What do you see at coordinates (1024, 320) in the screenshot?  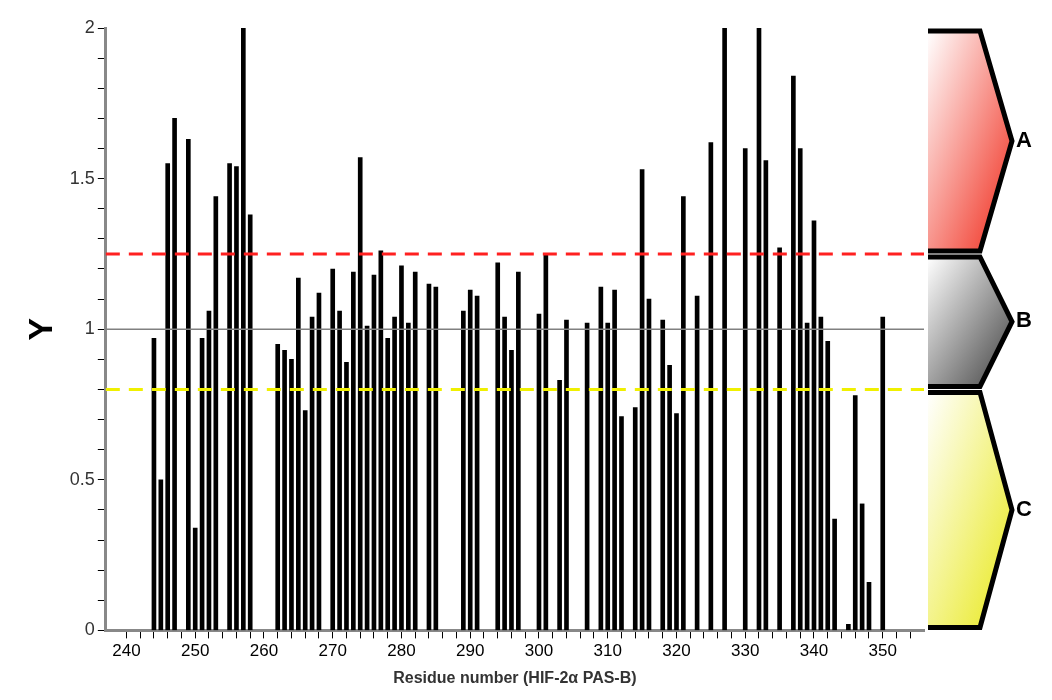 I see `text: B` at bounding box center [1024, 320].